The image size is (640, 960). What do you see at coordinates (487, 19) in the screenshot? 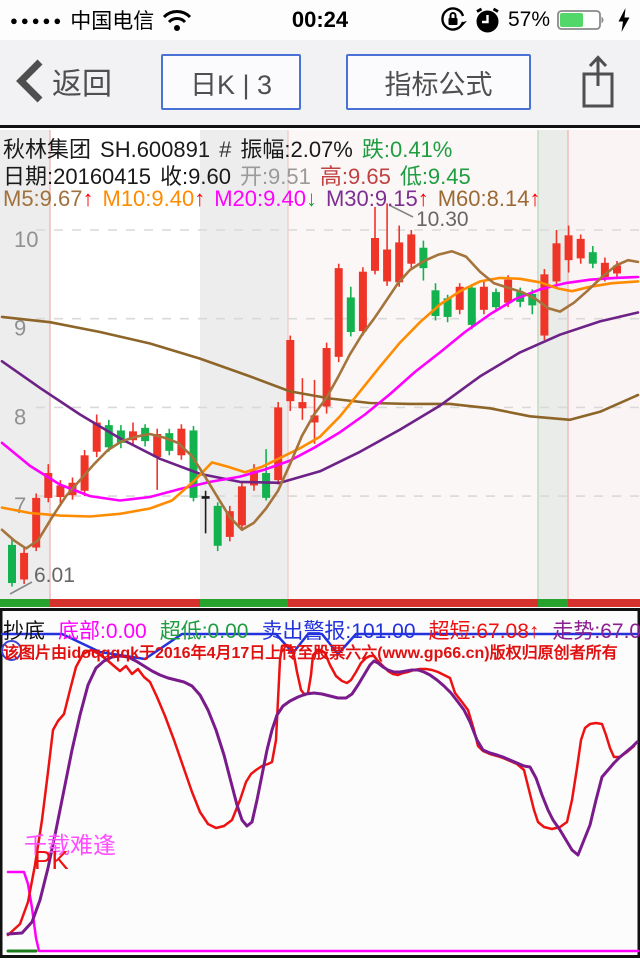
I see `alarm-clock-icon` at bounding box center [487, 19].